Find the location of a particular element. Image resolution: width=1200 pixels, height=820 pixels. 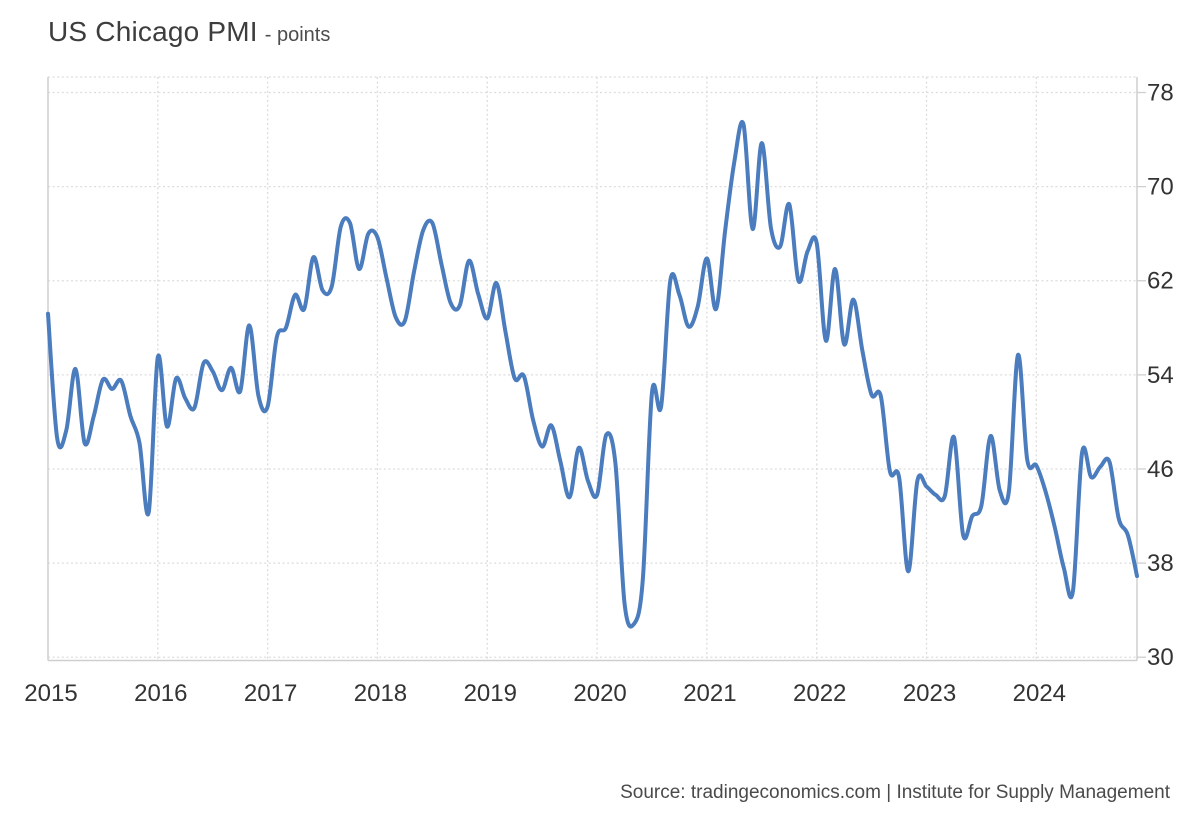

y-tick-label: 46 is located at coordinates (1160, 469).